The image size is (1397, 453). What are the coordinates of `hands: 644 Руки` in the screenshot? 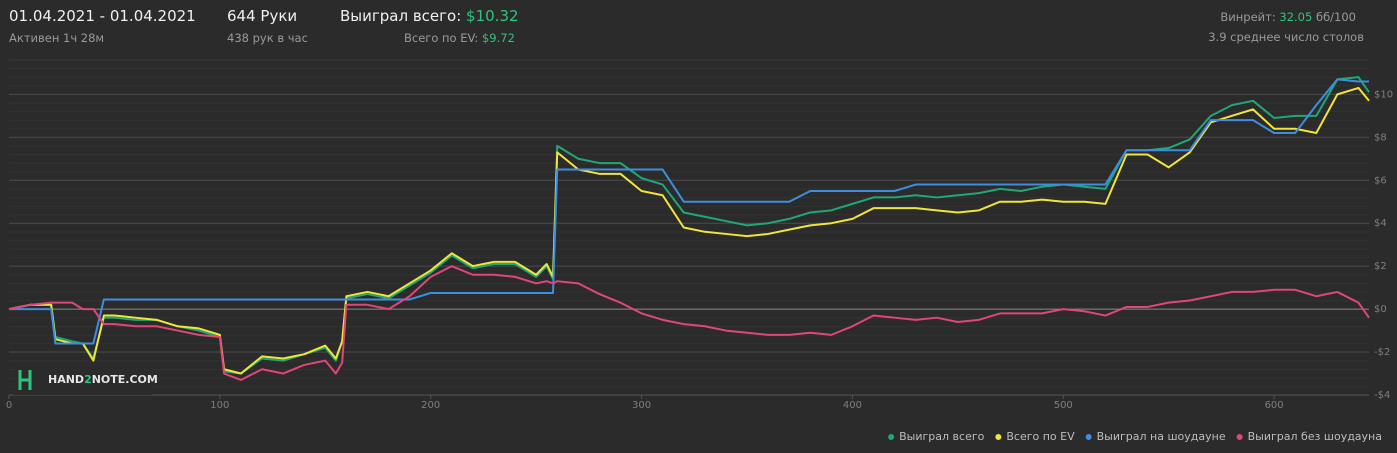 It's located at (262, 16).